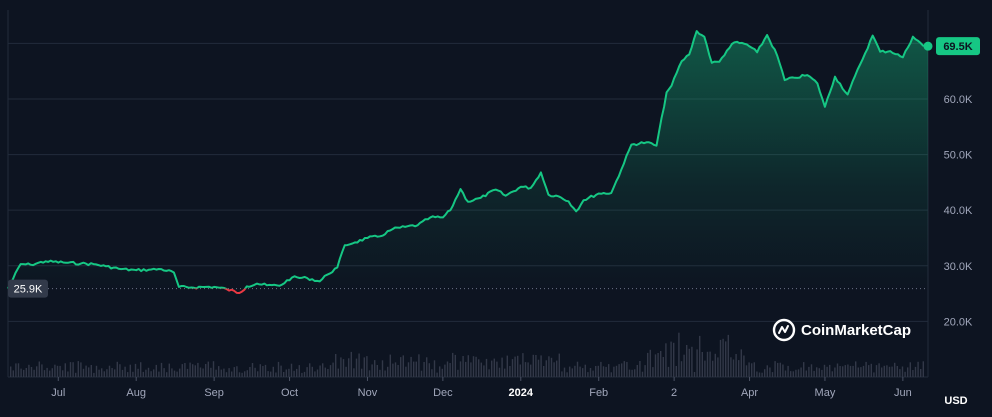 The width and height of the screenshot is (992, 417). I want to click on brand-watermark: CoinMarketCap, so click(841, 330).